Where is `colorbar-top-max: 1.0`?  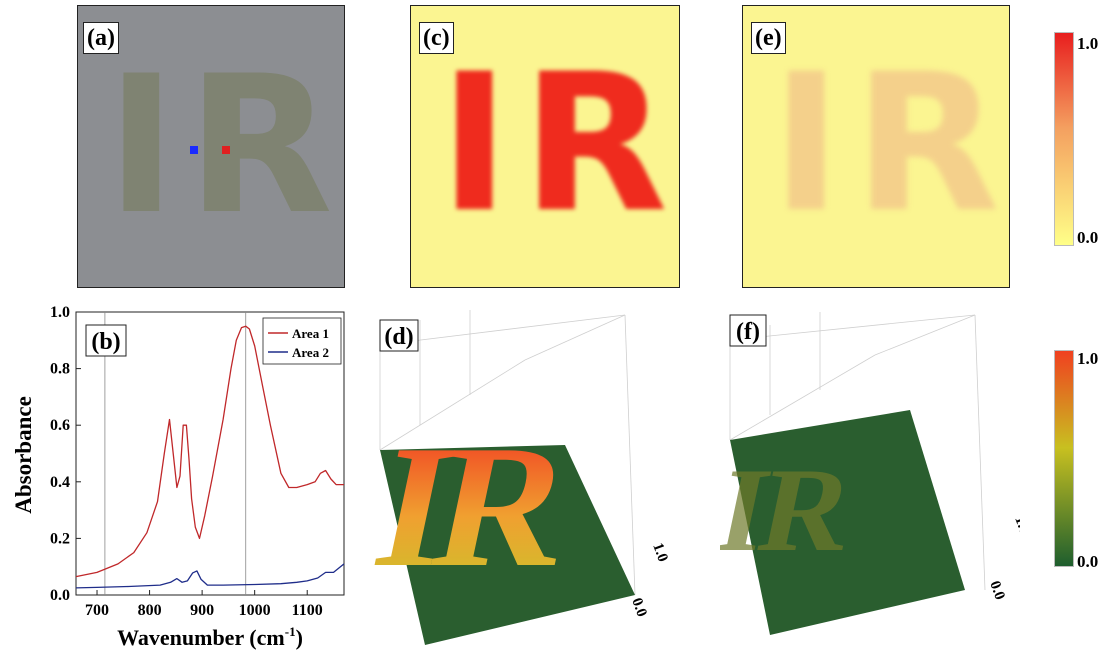 colorbar-top-max: 1.0 is located at coordinates (1088, 43).